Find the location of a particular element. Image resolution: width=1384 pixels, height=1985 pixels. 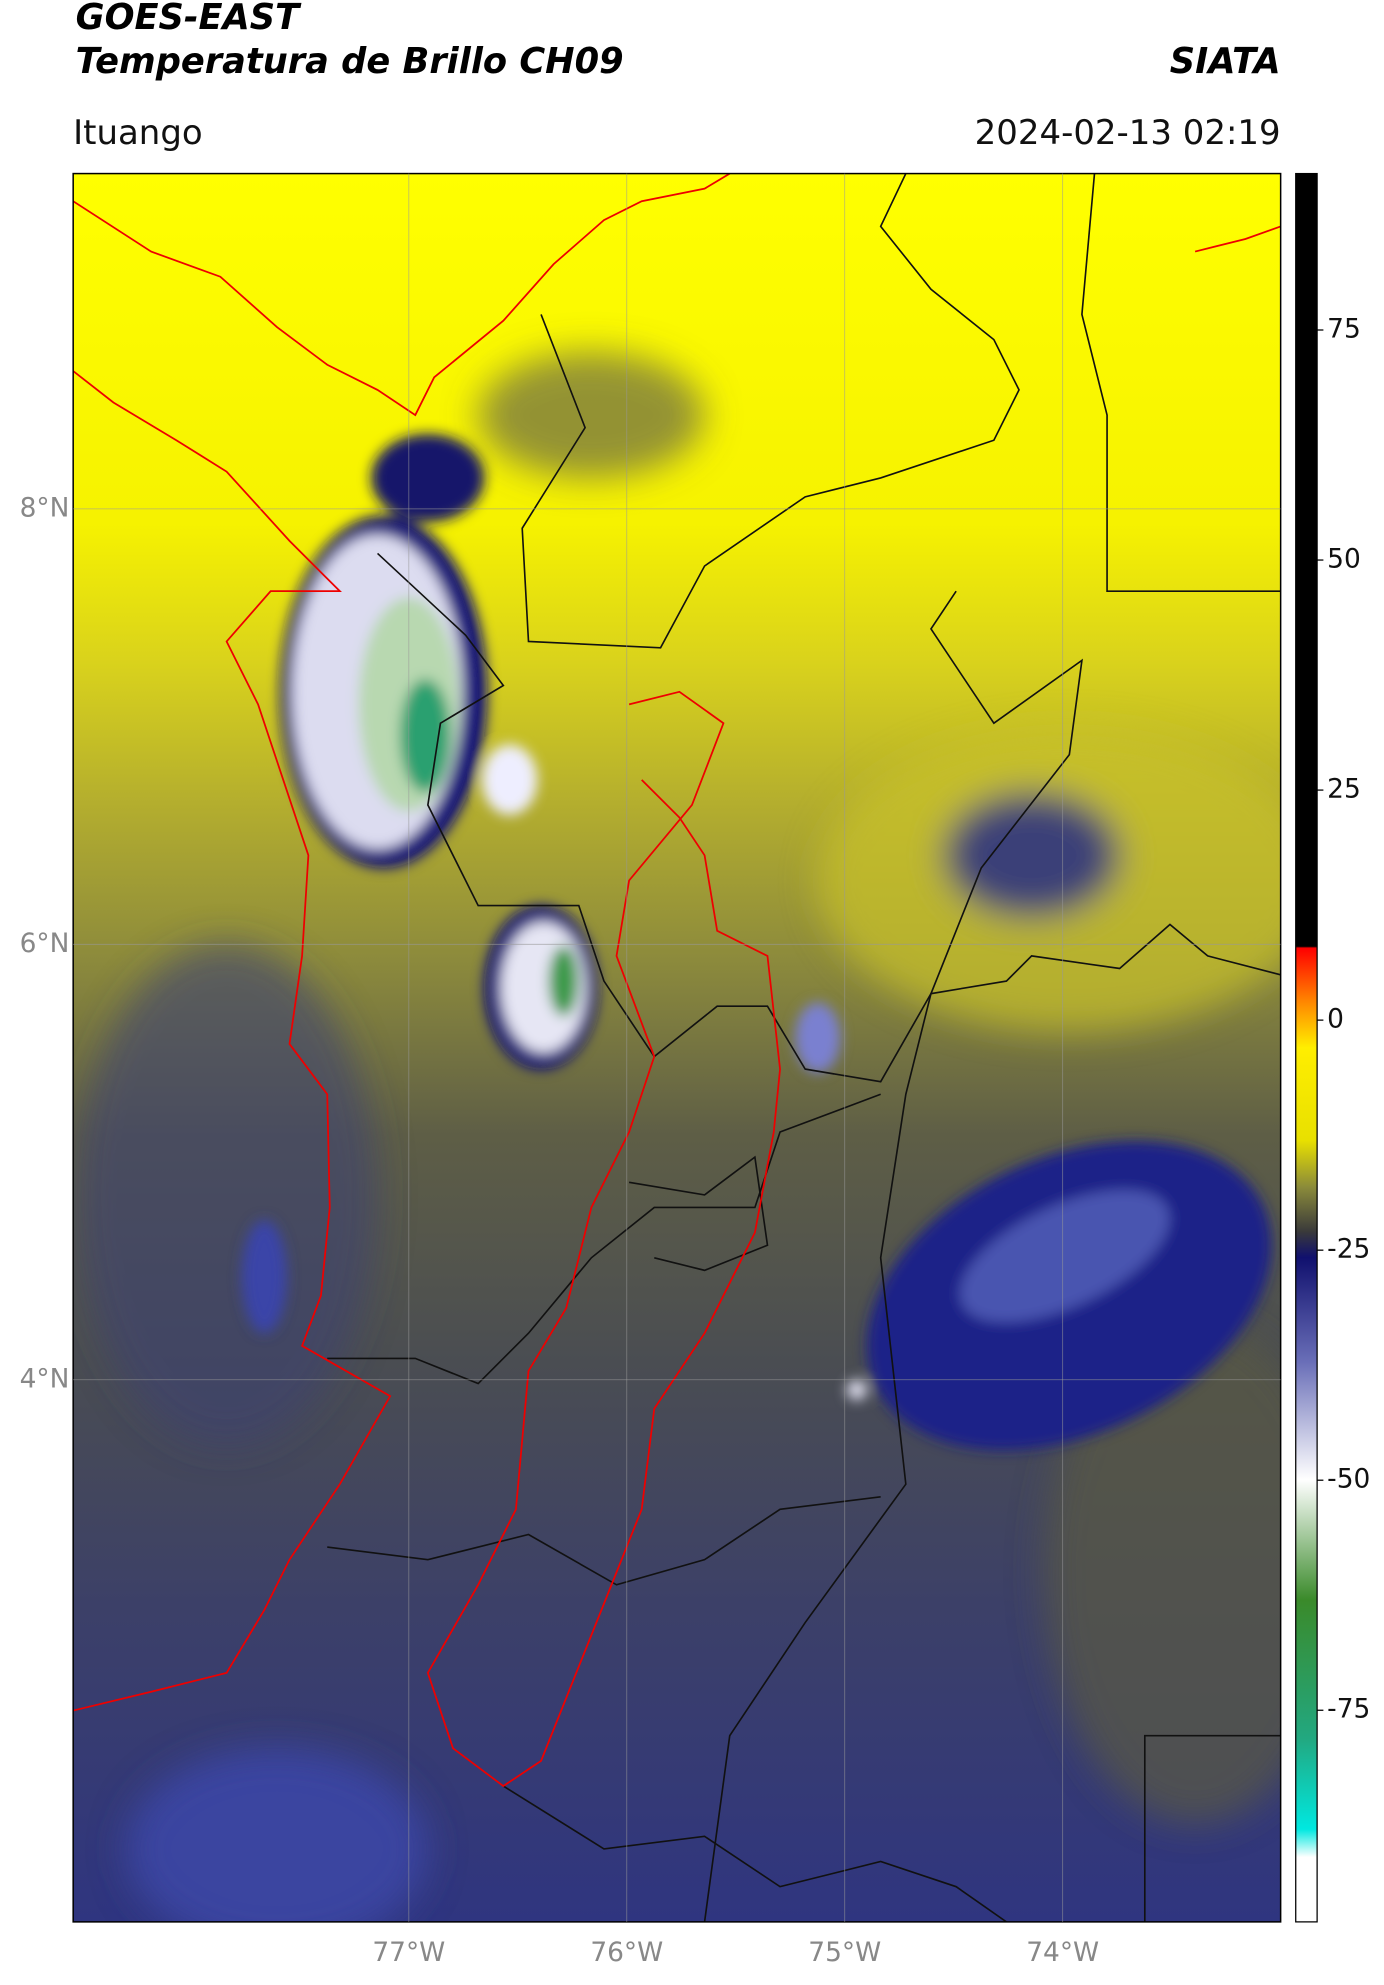

colorbar is located at coordinates (1306, 1047).